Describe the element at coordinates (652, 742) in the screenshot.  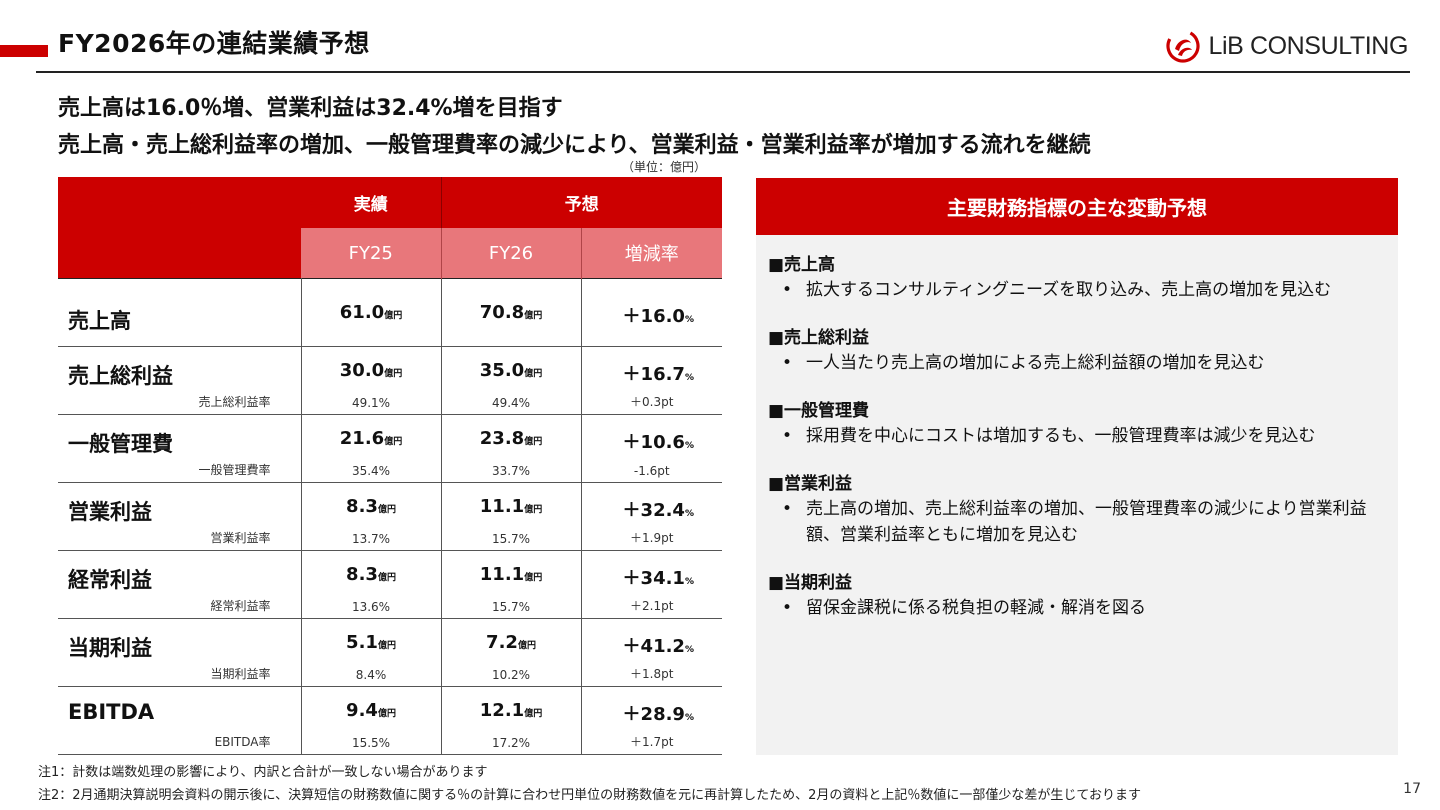
I see `ratio-change: ＋1.7pt` at that location.